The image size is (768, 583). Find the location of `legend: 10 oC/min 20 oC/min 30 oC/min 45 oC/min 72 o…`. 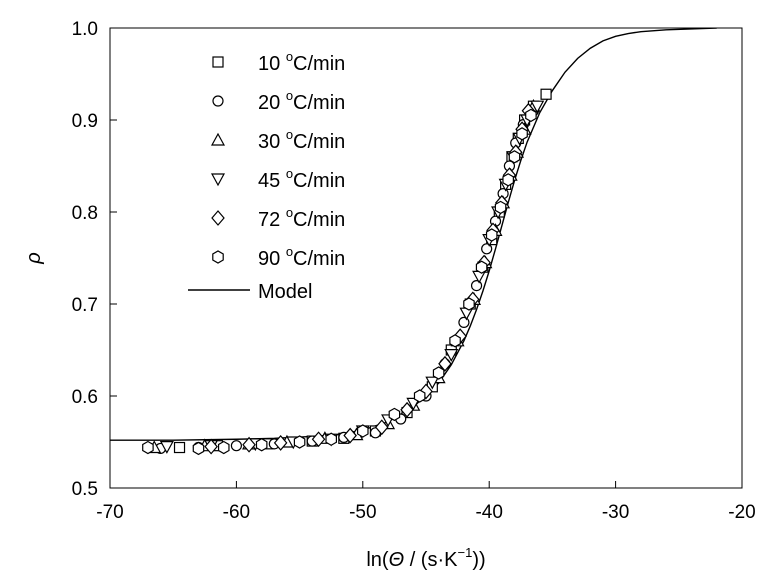

legend: 10 oC/min 20 oC/min 30 oC/min 45 oC/min 72 o… is located at coordinates (266, 176).